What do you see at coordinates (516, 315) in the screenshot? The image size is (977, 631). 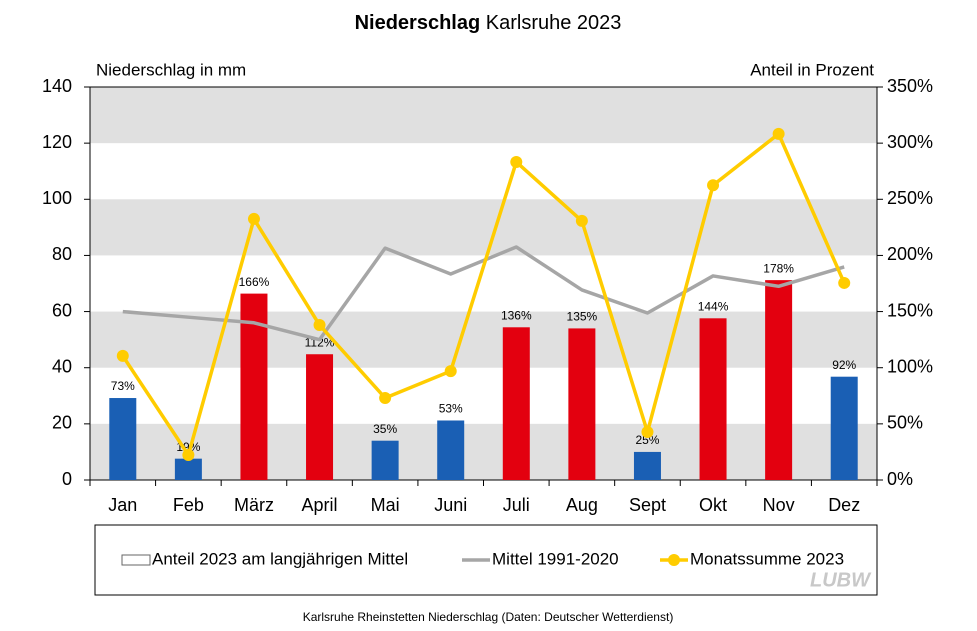 I see `value-label: 136%` at bounding box center [516, 315].